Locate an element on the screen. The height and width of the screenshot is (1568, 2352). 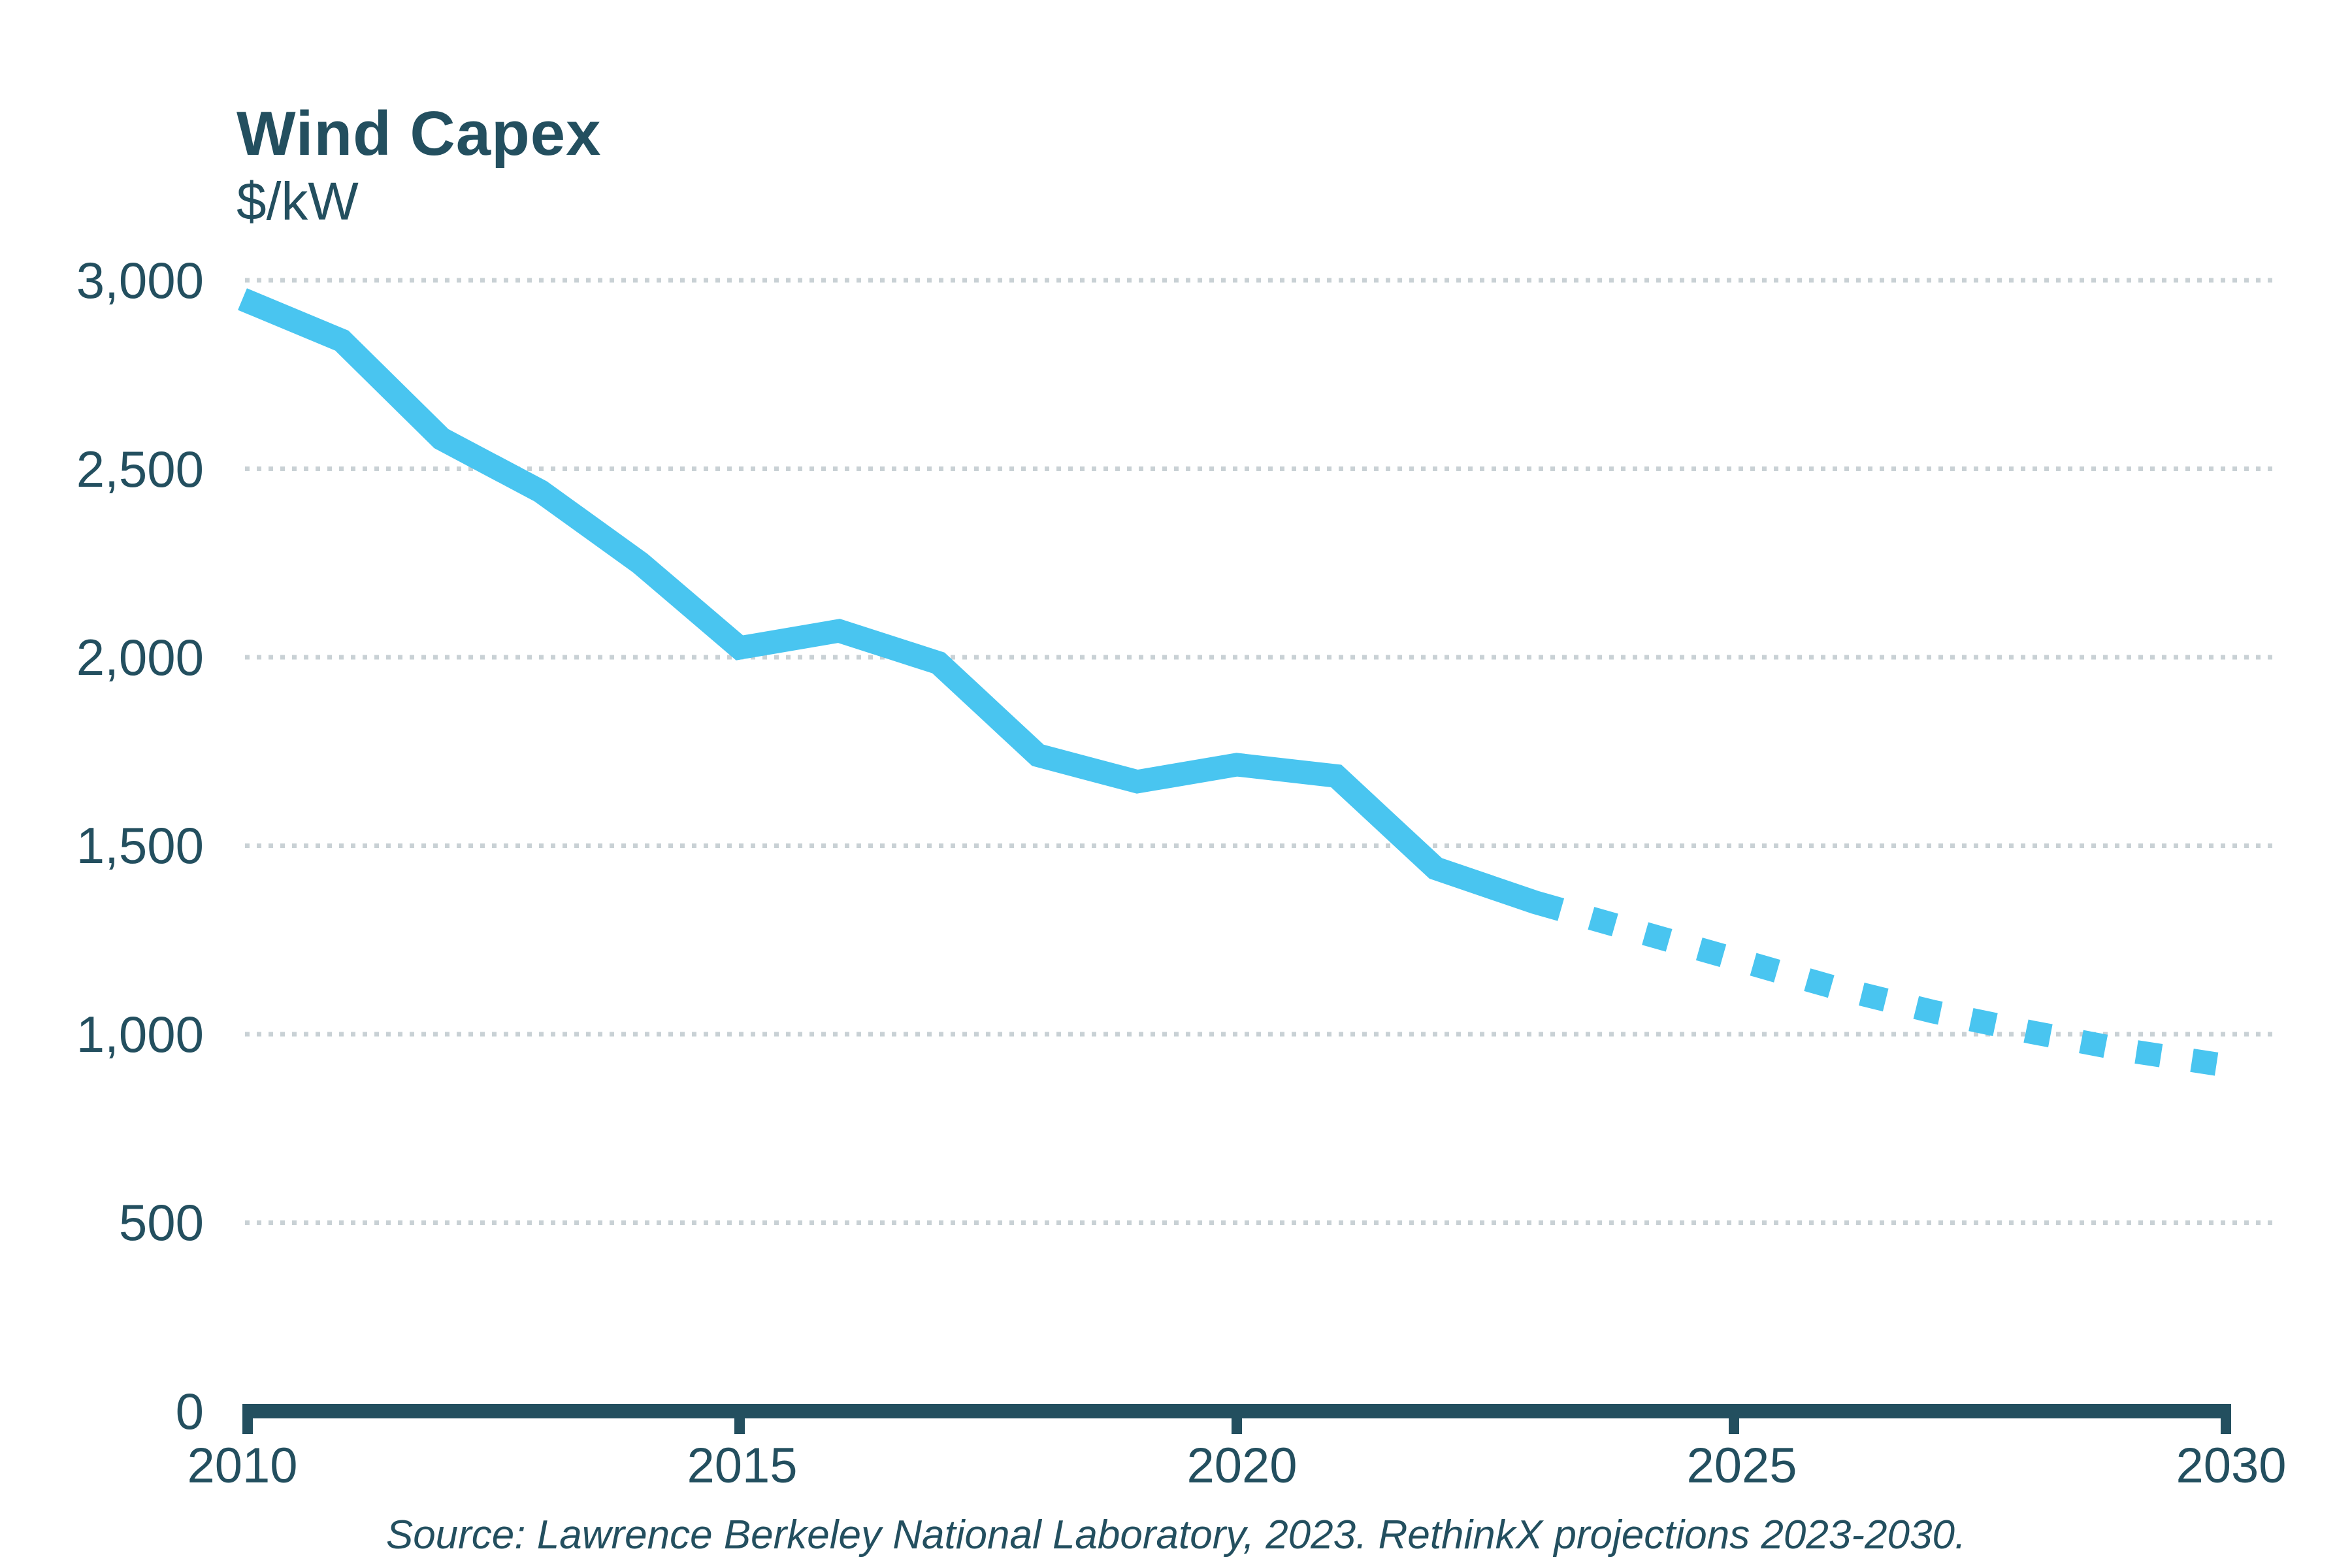
y-tick-label-1500: 1,500 is located at coordinates (140, 845).